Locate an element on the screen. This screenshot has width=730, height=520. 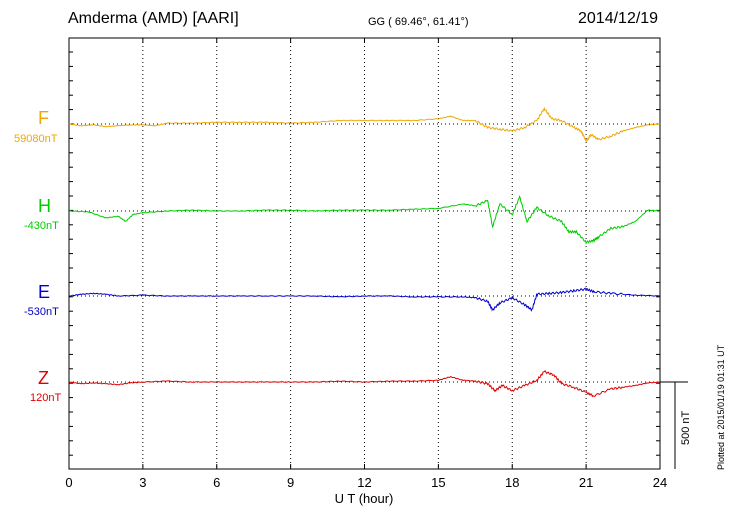
tick-label-x-3: 3 is located at coordinates (142, 482).